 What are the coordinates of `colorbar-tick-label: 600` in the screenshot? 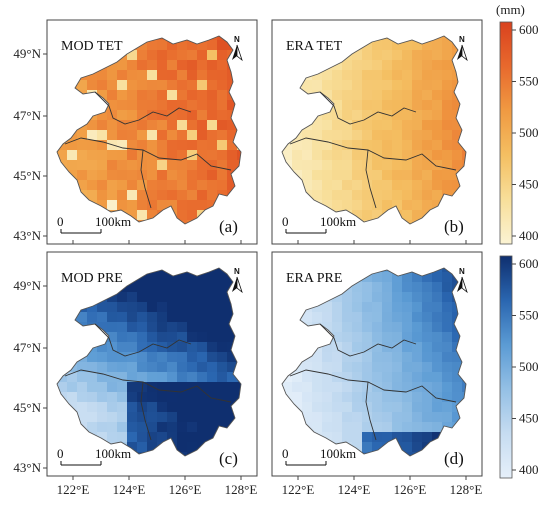 It's located at (529, 263).